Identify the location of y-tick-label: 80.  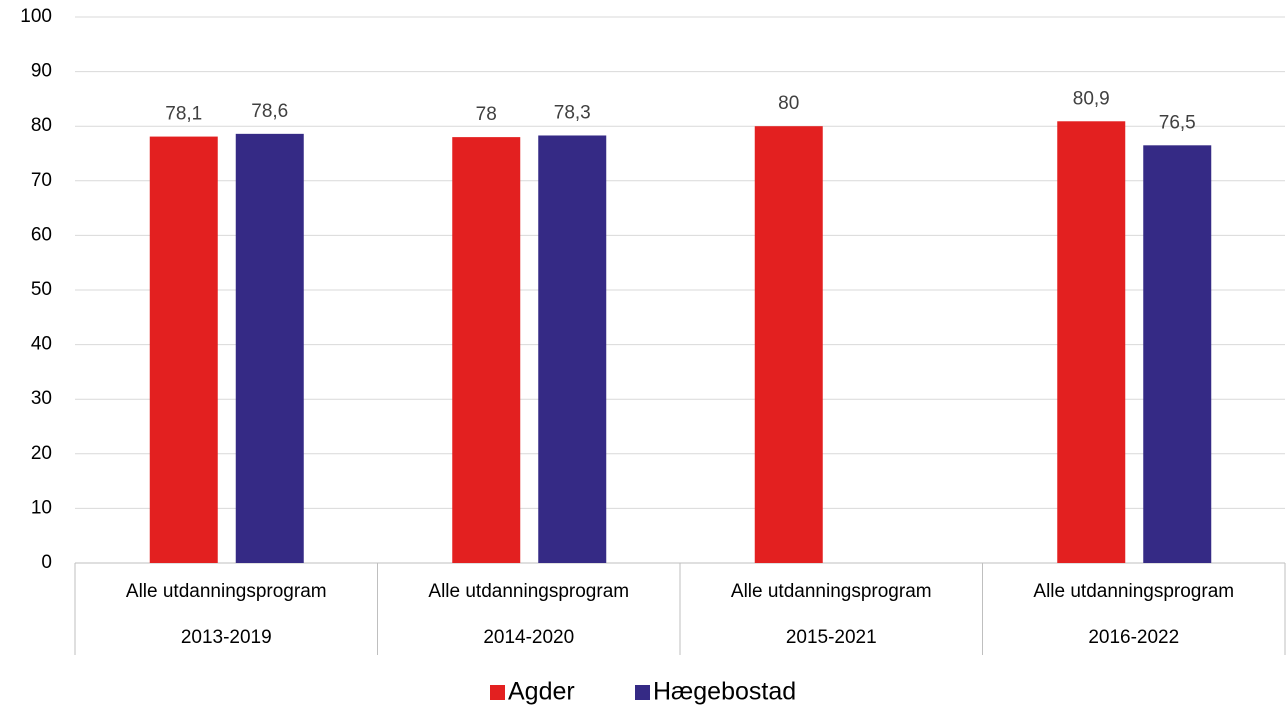
(41, 125).